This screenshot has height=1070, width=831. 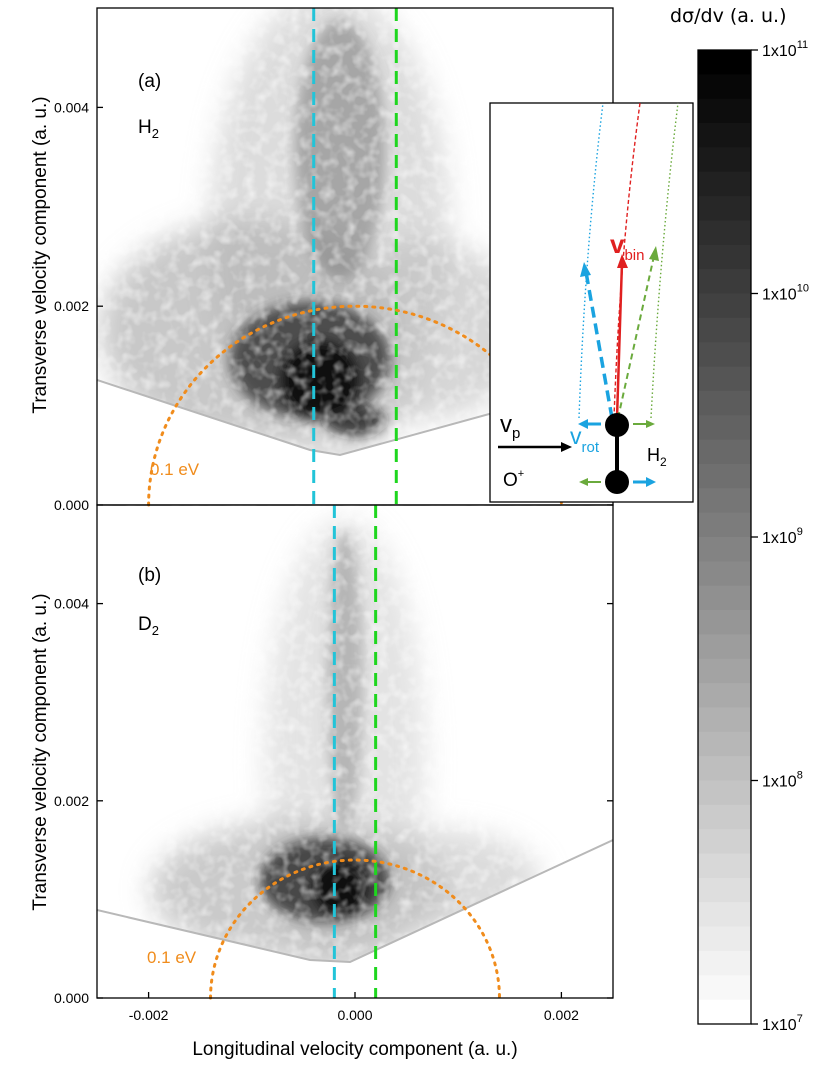 What do you see at coordinates (149, 81) in the screenshot?
I see `panel-a-label: (a)` at bounding box center [149, 81].